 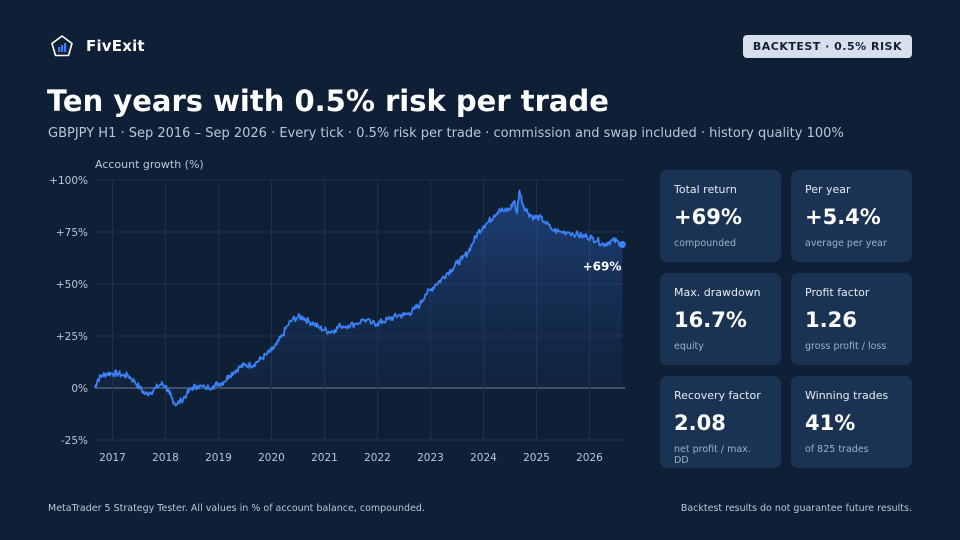 I want to click on stat-card-total-return: Total return +69% compounded, so click(x=720, y=216).